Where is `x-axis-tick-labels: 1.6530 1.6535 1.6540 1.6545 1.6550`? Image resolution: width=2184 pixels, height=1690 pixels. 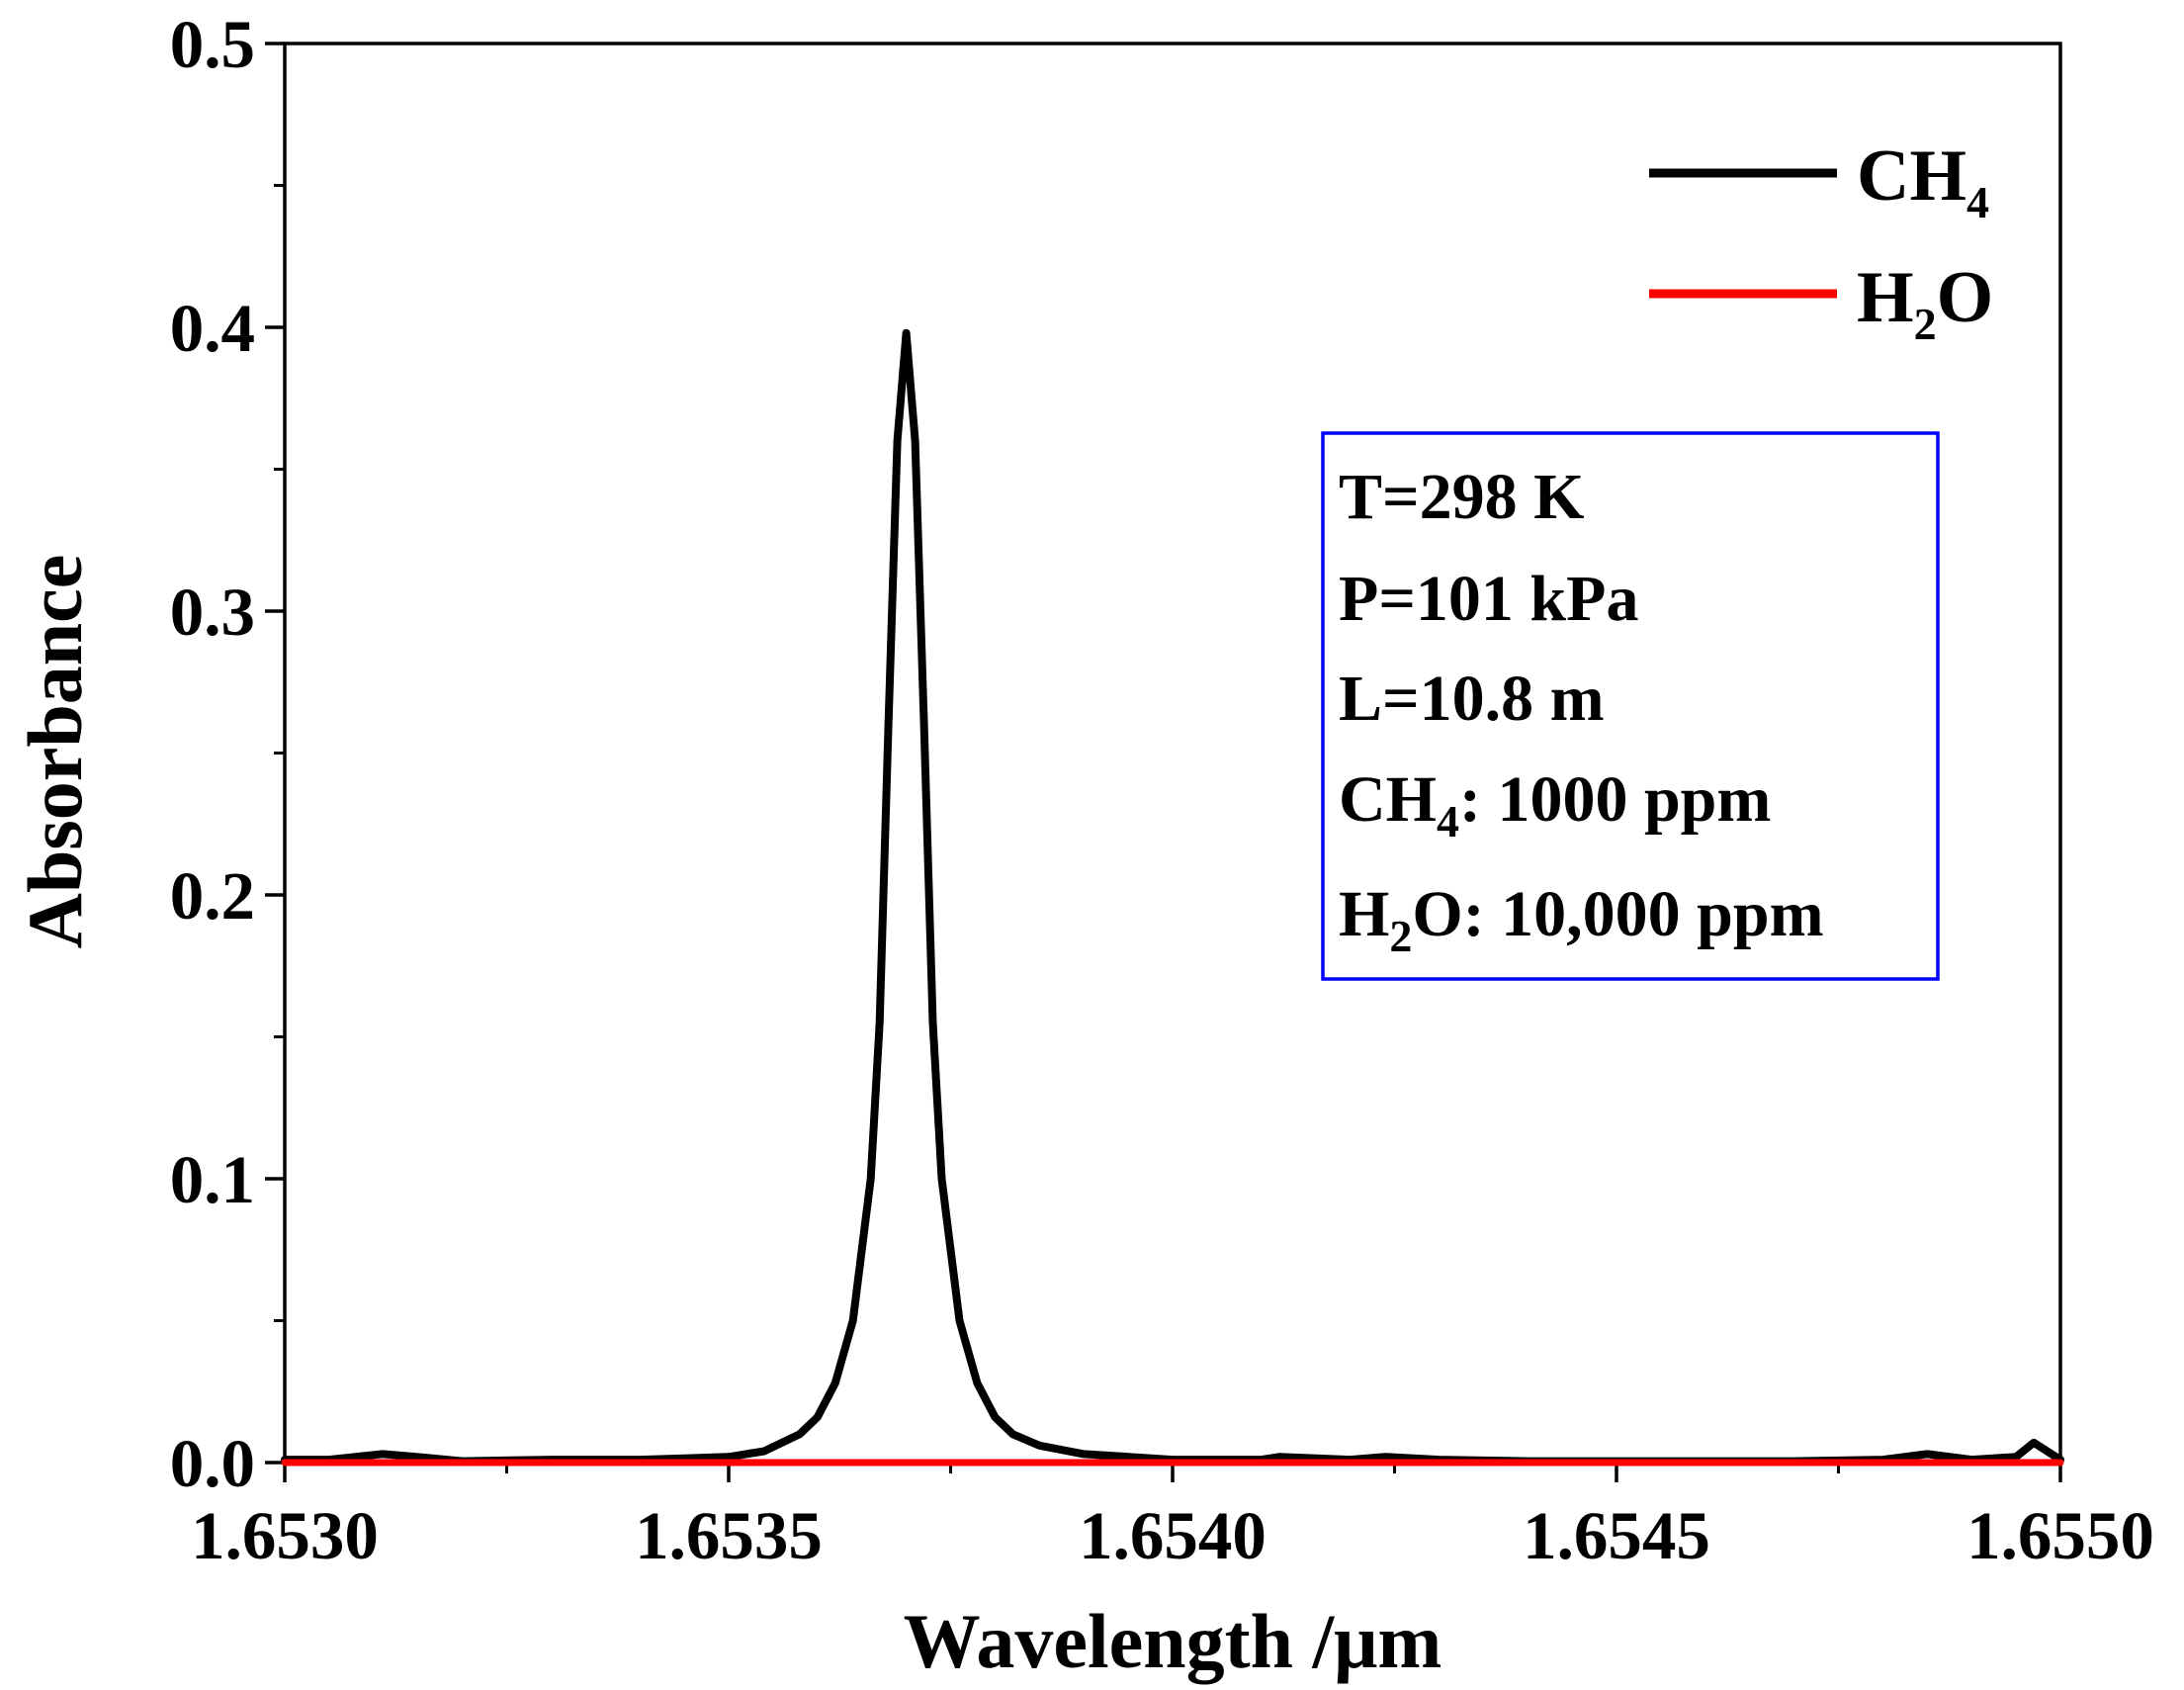 x-axis-tick-labels: 1.6530 1.6535 1.6540 1.6545 1.6550 is located at coordinates (1172, 1535).